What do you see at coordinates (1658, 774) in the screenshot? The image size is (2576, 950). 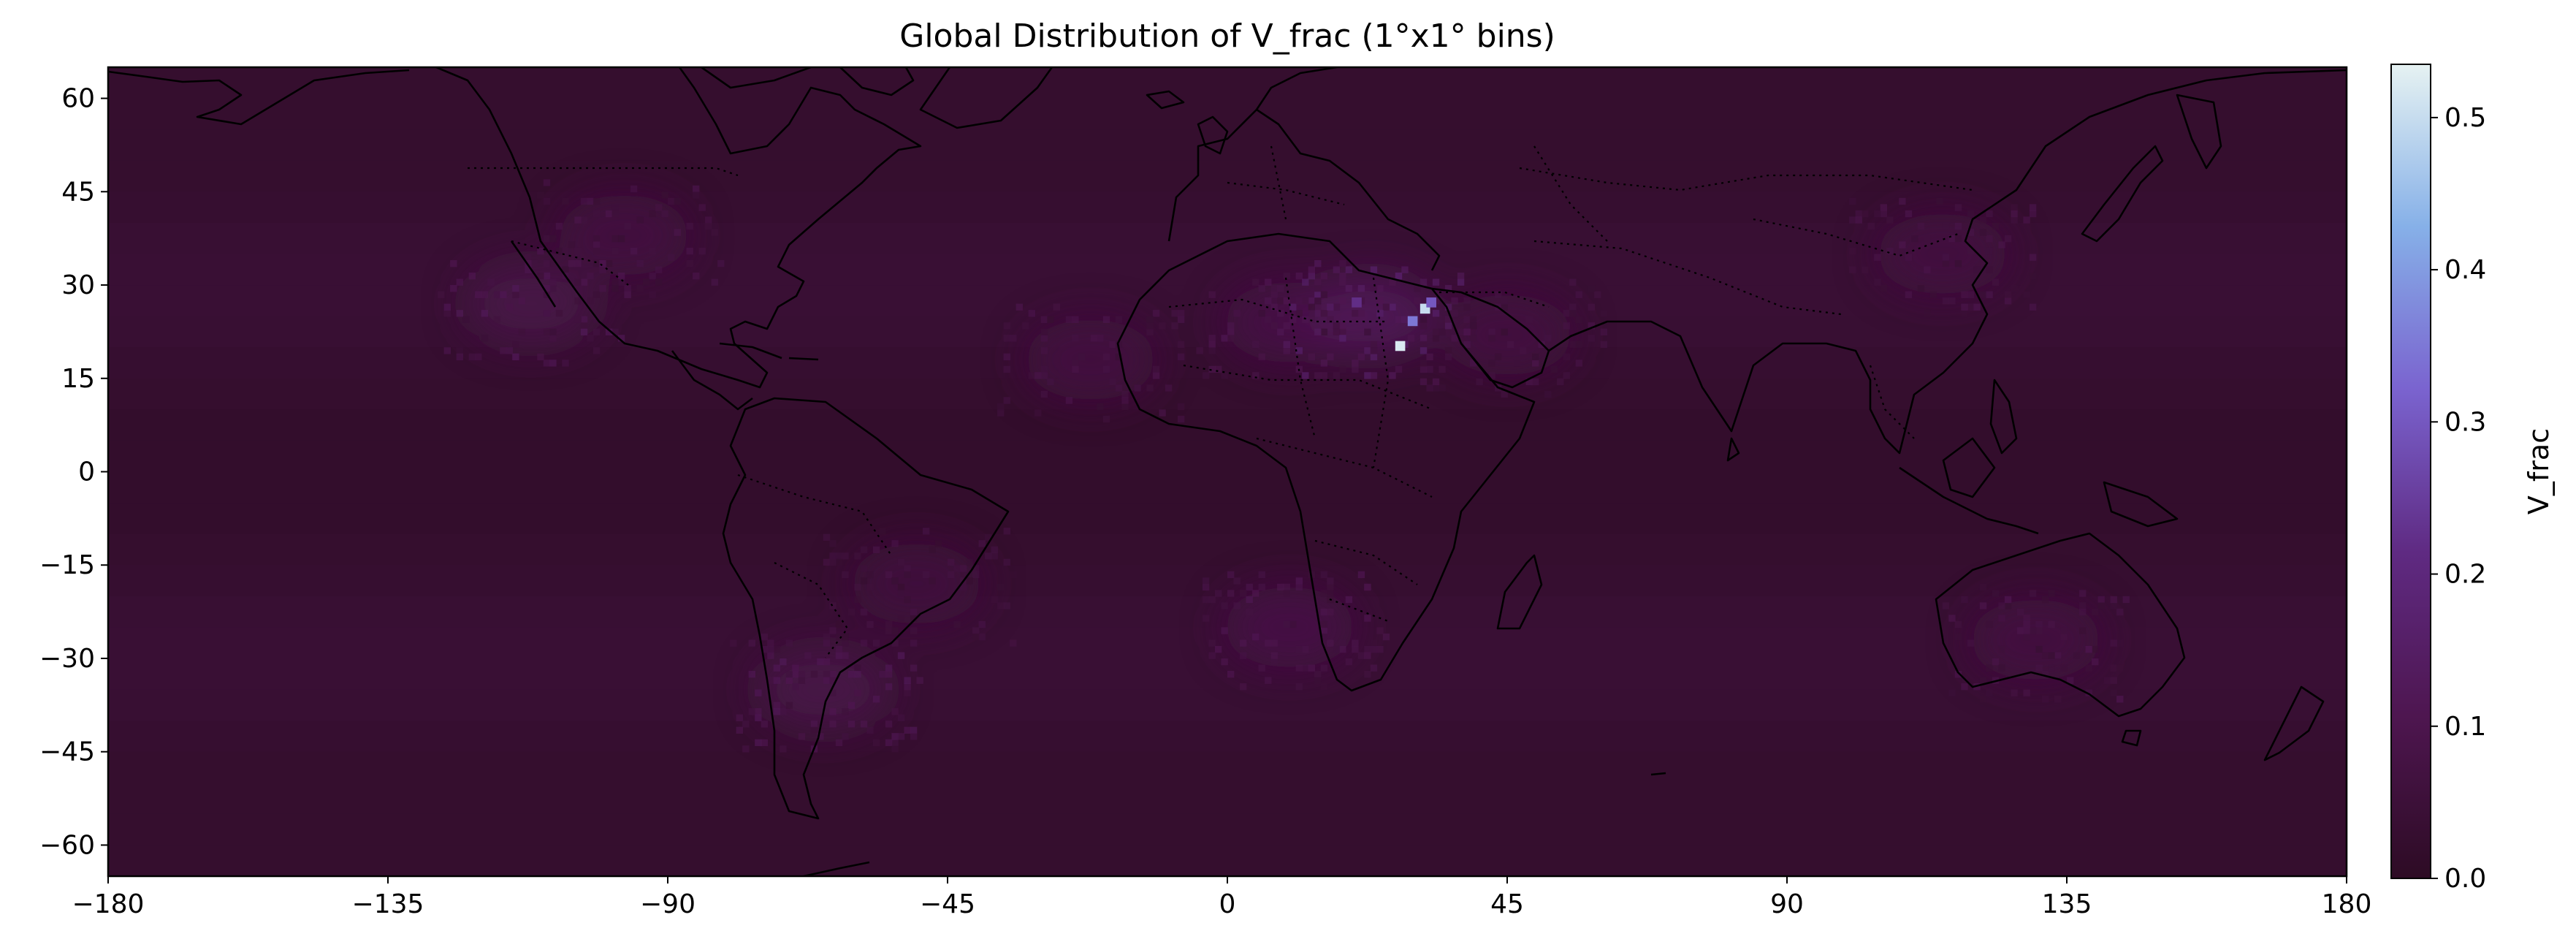 I see `coast-kerguelen` at bounding box center [1658, 774].